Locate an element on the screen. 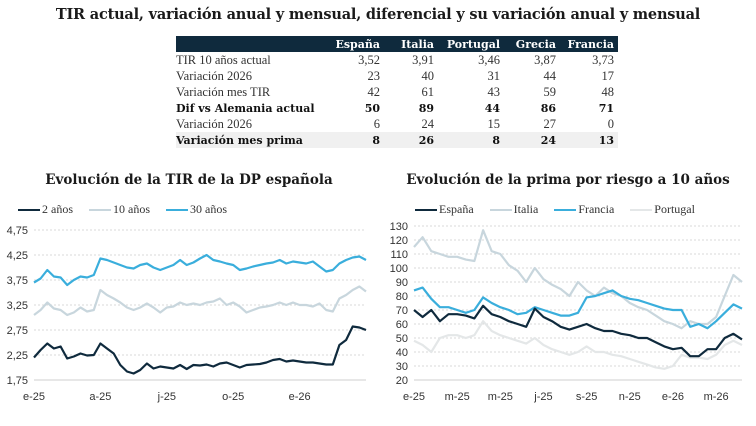 The width and height of the screenshot is (756, 426). y-tick-label: 80 is located at coordinates (402, 297).